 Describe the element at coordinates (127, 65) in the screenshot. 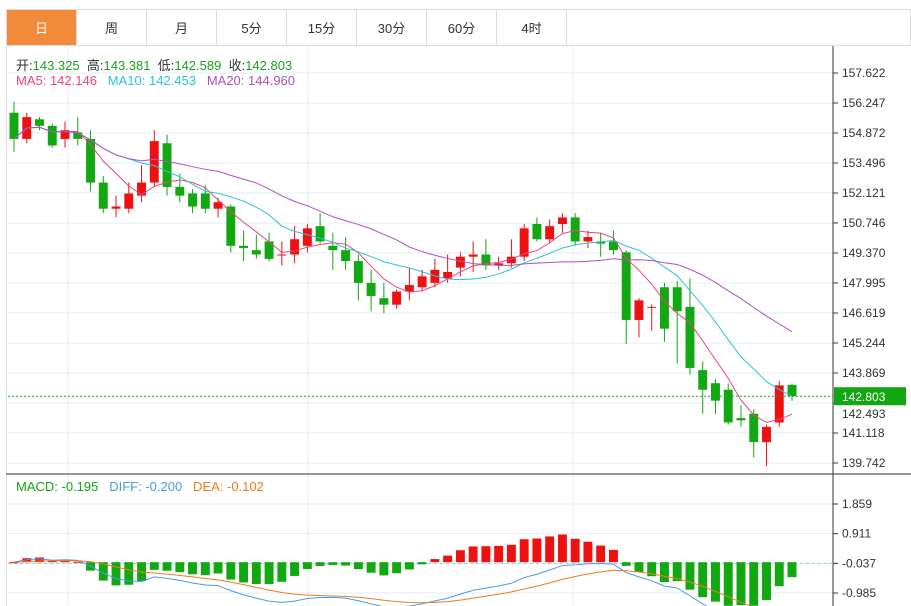

I see `high-value: 143.381` at that location.